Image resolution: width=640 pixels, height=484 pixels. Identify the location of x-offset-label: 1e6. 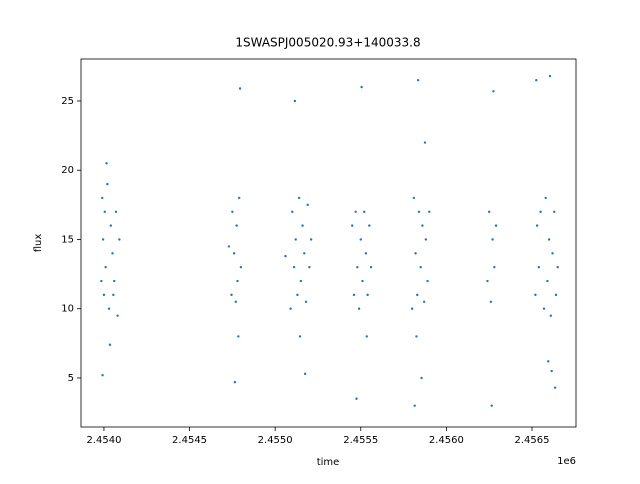
(566, 461).